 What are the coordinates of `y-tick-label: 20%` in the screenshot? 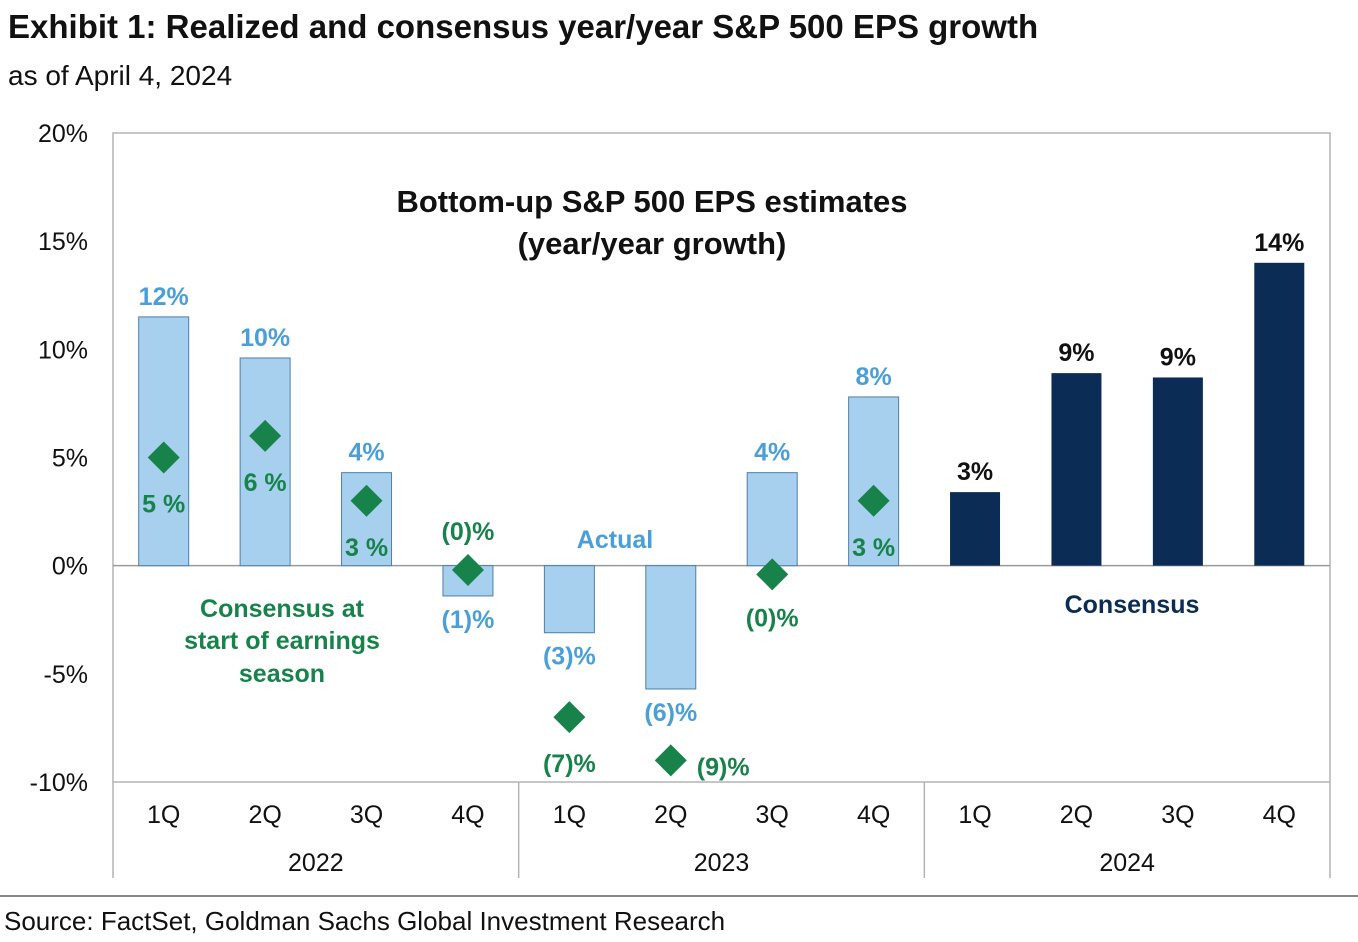 It's located at (63, 134).